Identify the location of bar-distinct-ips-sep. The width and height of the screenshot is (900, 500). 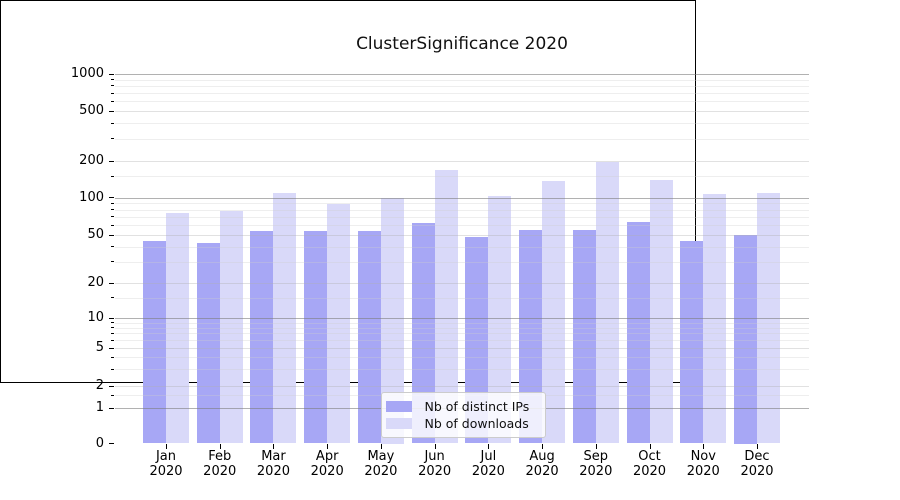
(584, 336).